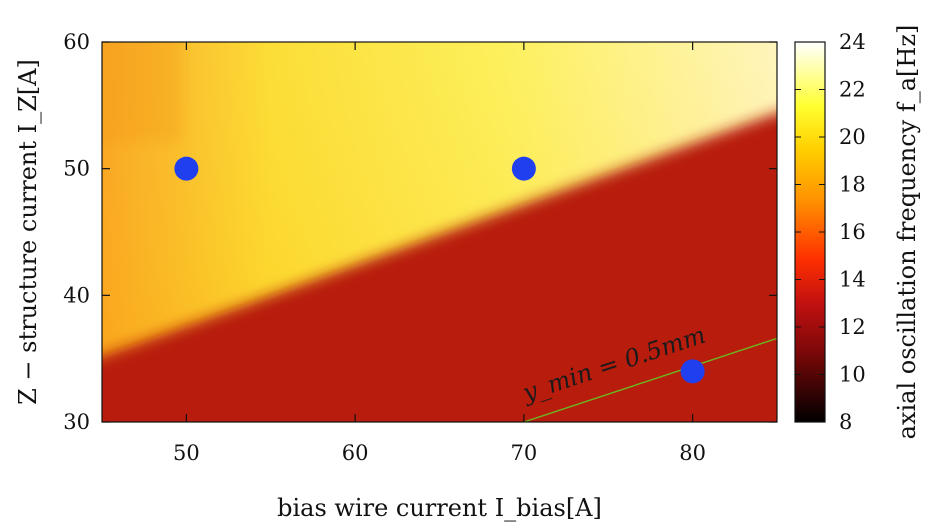 The image size is (930, 530). I want to click on heatmap-corner-shading, so click(142, 92).